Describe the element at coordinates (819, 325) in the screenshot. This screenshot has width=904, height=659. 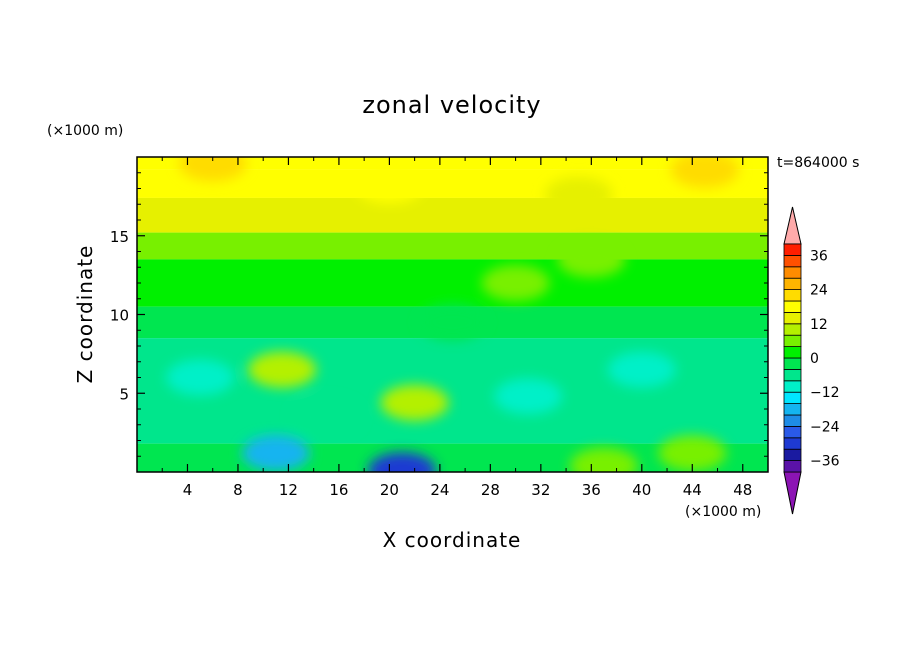
I see `colorbar-tick-label: 12` at that location.